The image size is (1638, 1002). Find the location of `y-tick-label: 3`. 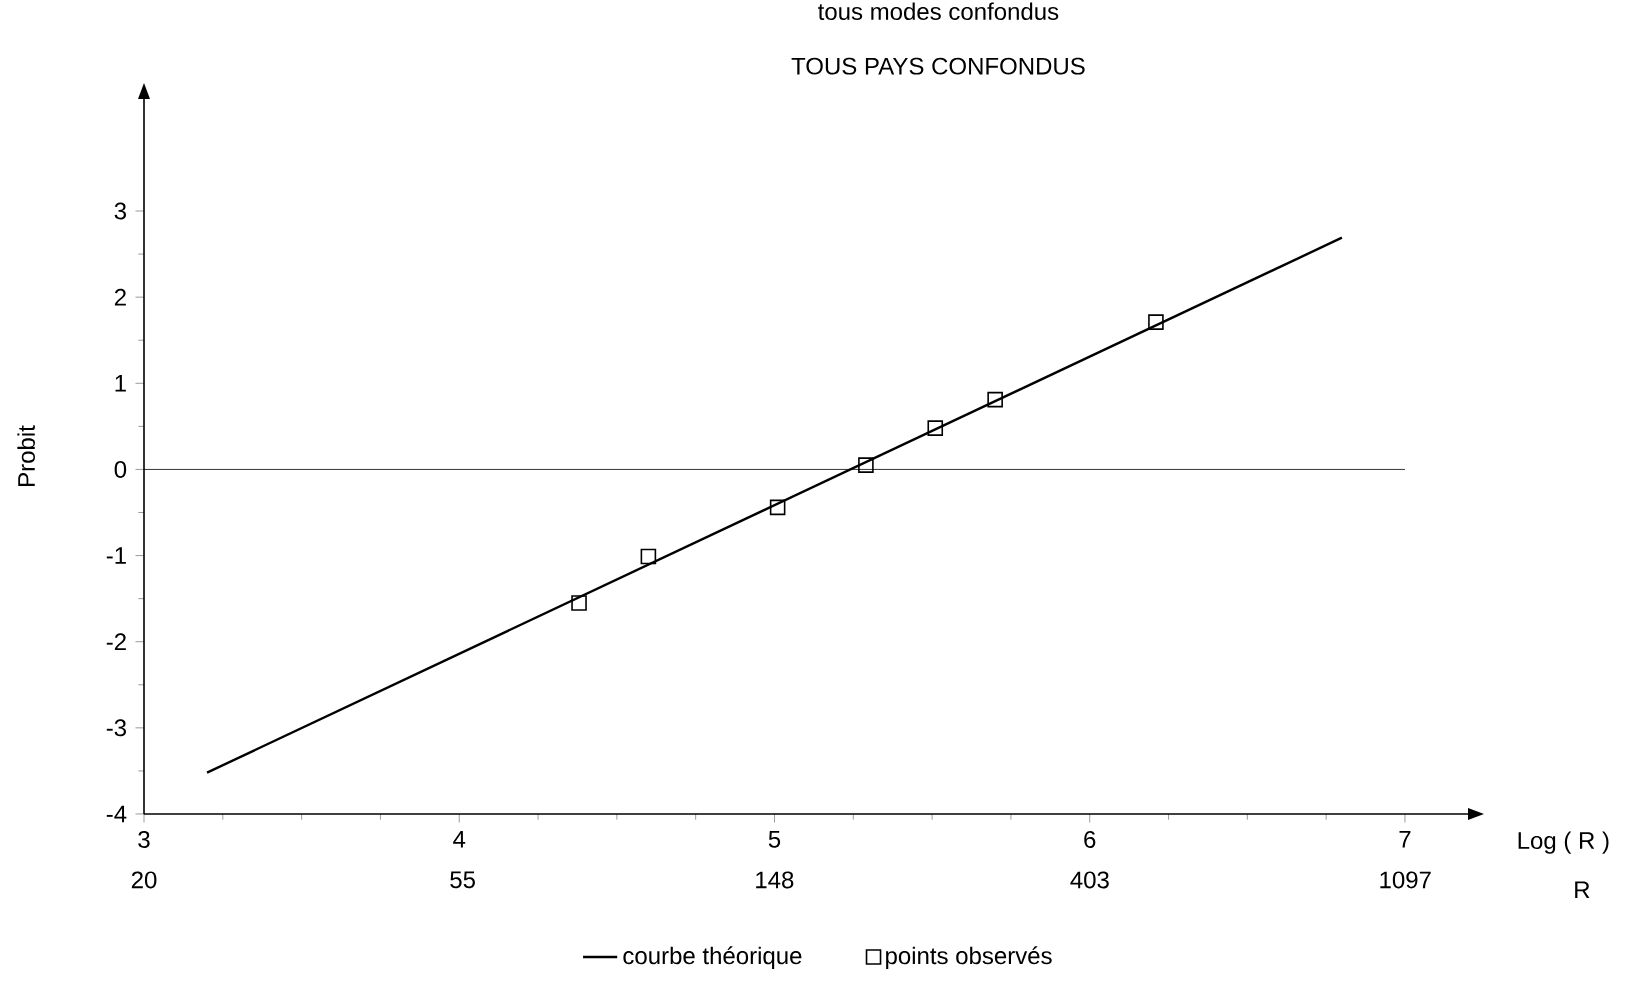

y-tick-label: 3 is located at coordinates (120, 211).